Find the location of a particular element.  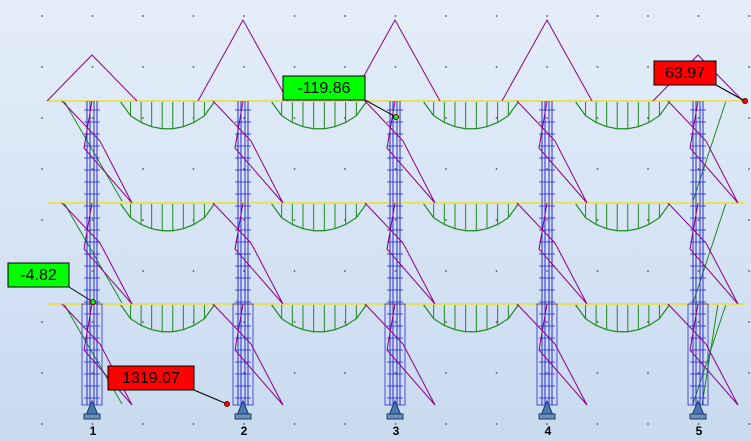

axis-label: 5 is located at coordinates (699, 431).